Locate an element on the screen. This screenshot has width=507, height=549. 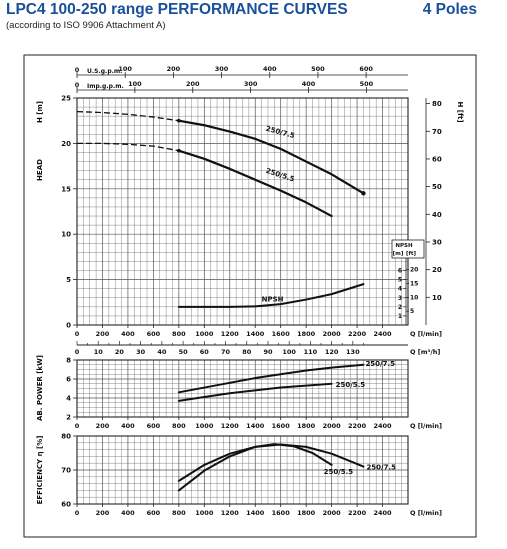
top-tick-label: 500 is located at coordinates (367, 84).